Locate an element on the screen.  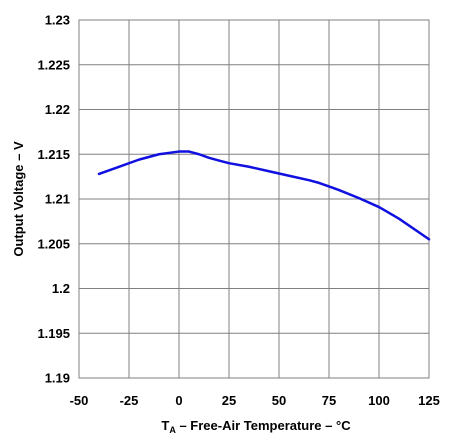
x-tick-label: 75 is located at coordinates (329, 400).